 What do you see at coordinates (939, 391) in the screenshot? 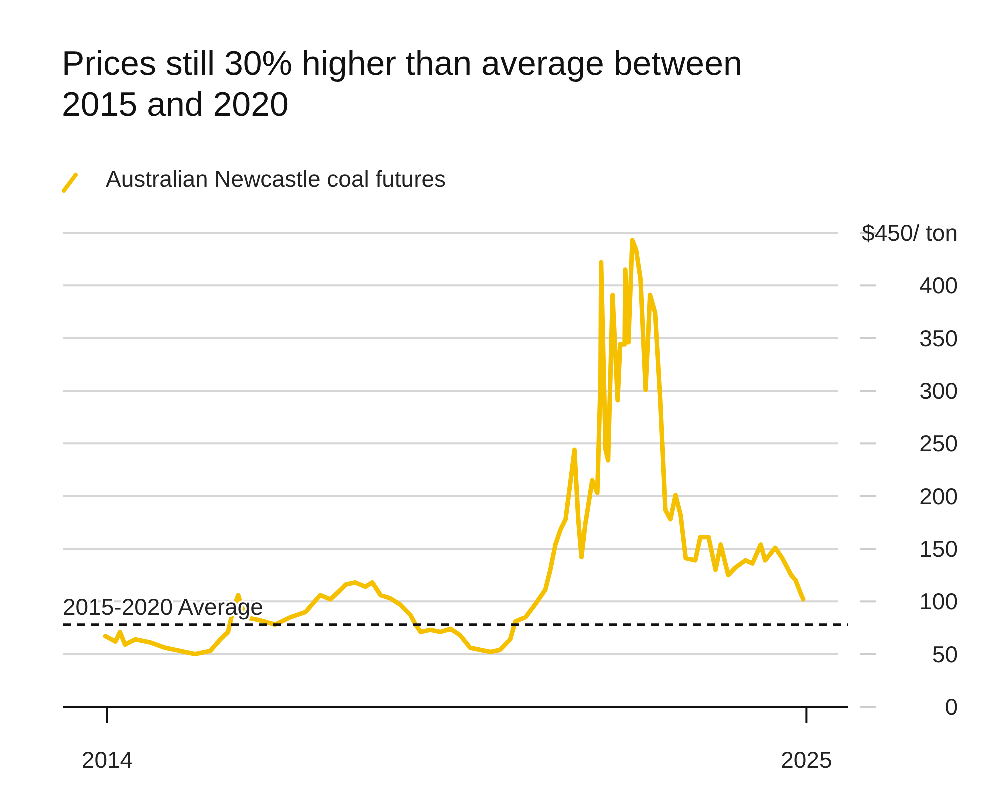
I see `y-tick-label: 300` at bounding box center [939, 391].